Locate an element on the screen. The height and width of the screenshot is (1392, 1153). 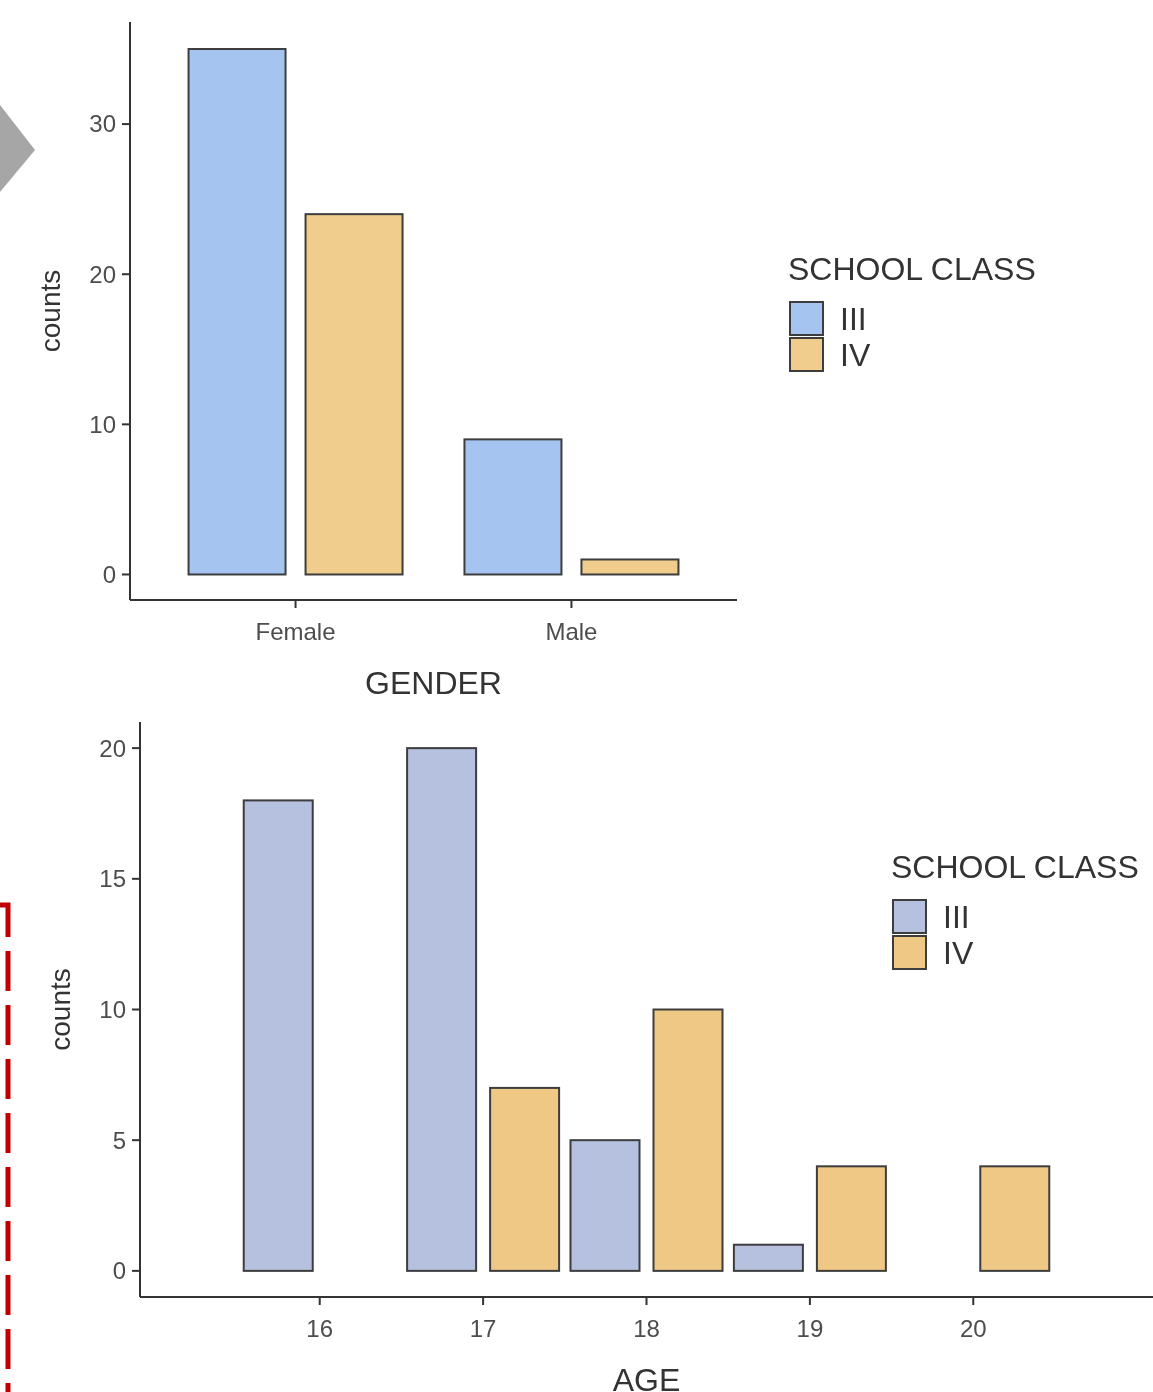
x-tick-label: 17 is located at coordinates (483, 1328).